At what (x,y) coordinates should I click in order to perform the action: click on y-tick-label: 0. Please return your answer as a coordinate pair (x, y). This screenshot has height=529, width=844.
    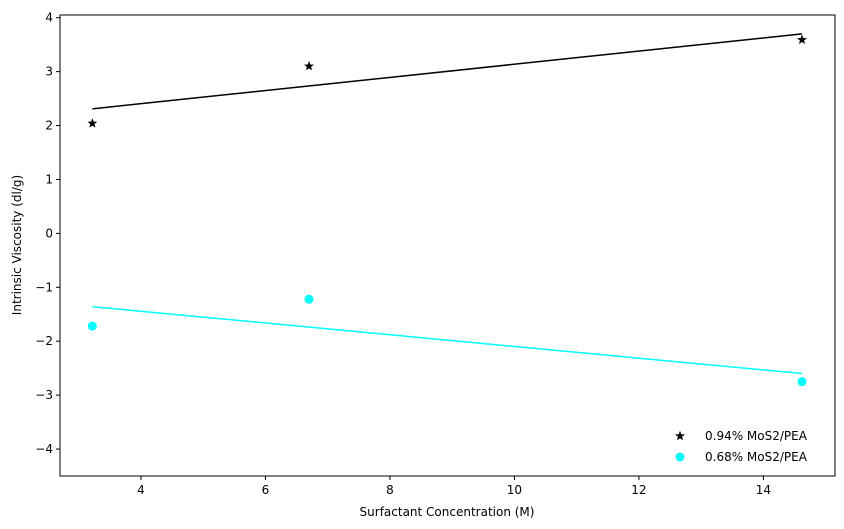
    Looking at the image, I should click on (49, 233).